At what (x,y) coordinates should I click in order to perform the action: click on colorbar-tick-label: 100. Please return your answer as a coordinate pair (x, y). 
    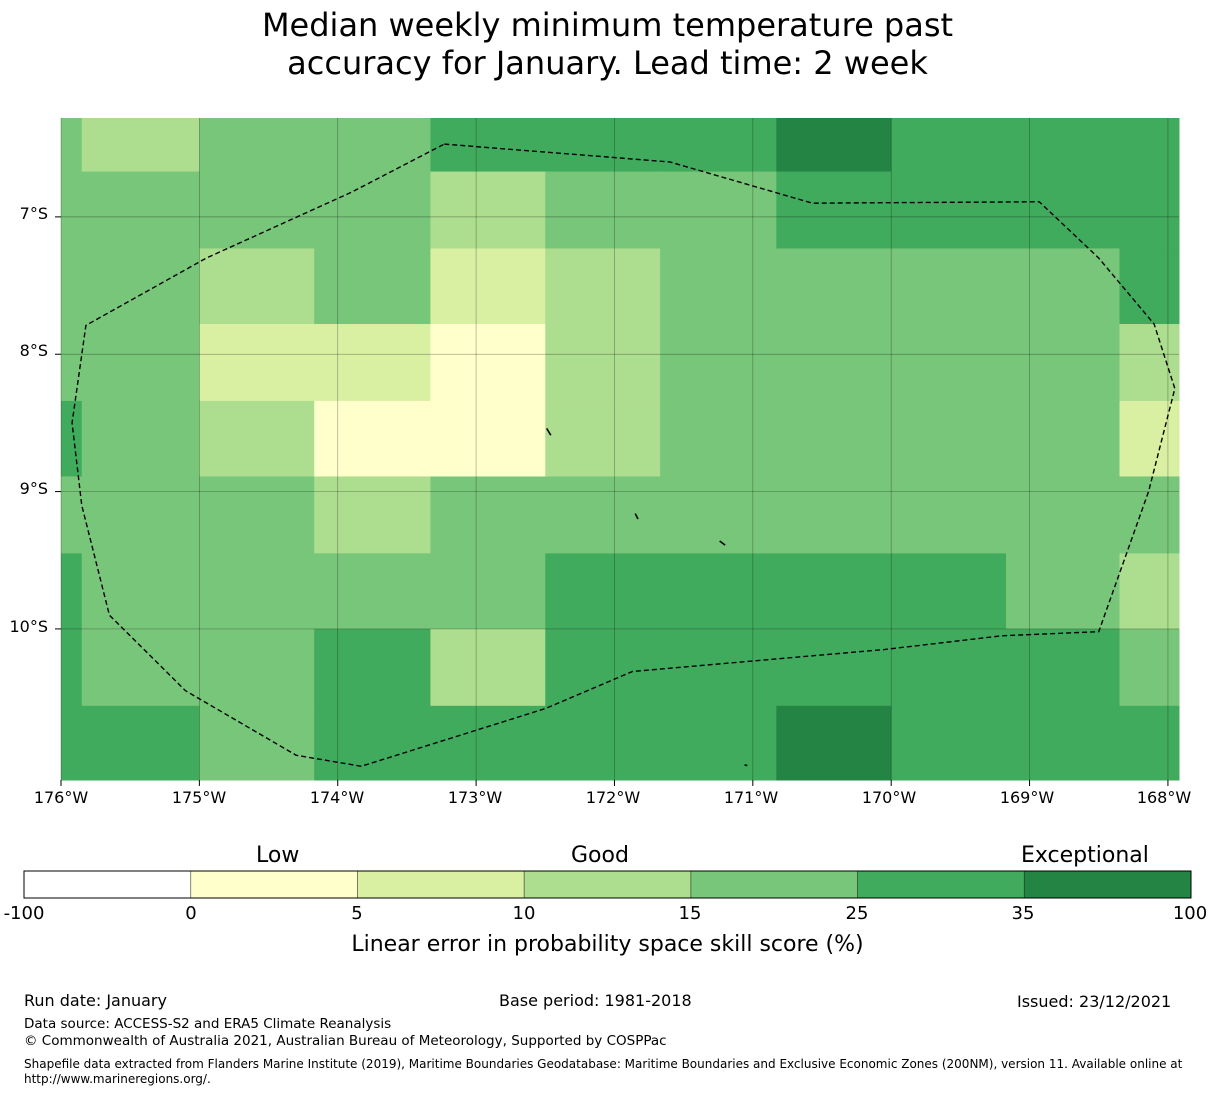
    Looking at the image, I should click on (1190, 913).